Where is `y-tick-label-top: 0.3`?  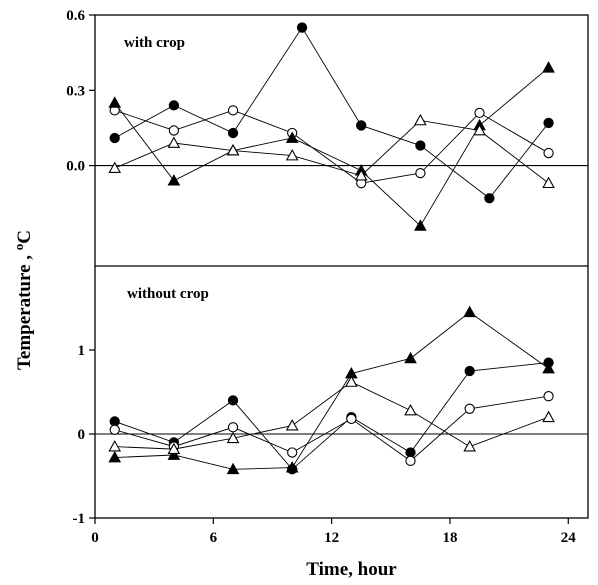 y-tick-label-top: 0.3 is located at coordinates (75, 91).